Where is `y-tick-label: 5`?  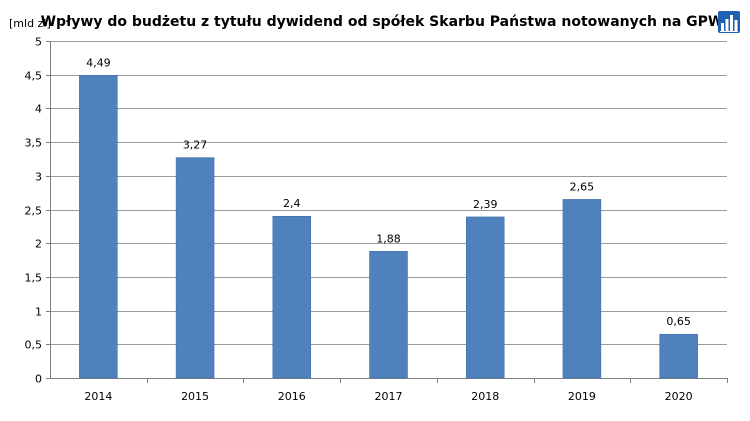
y-tick-label: 5 is located at coordinates (38, 42).